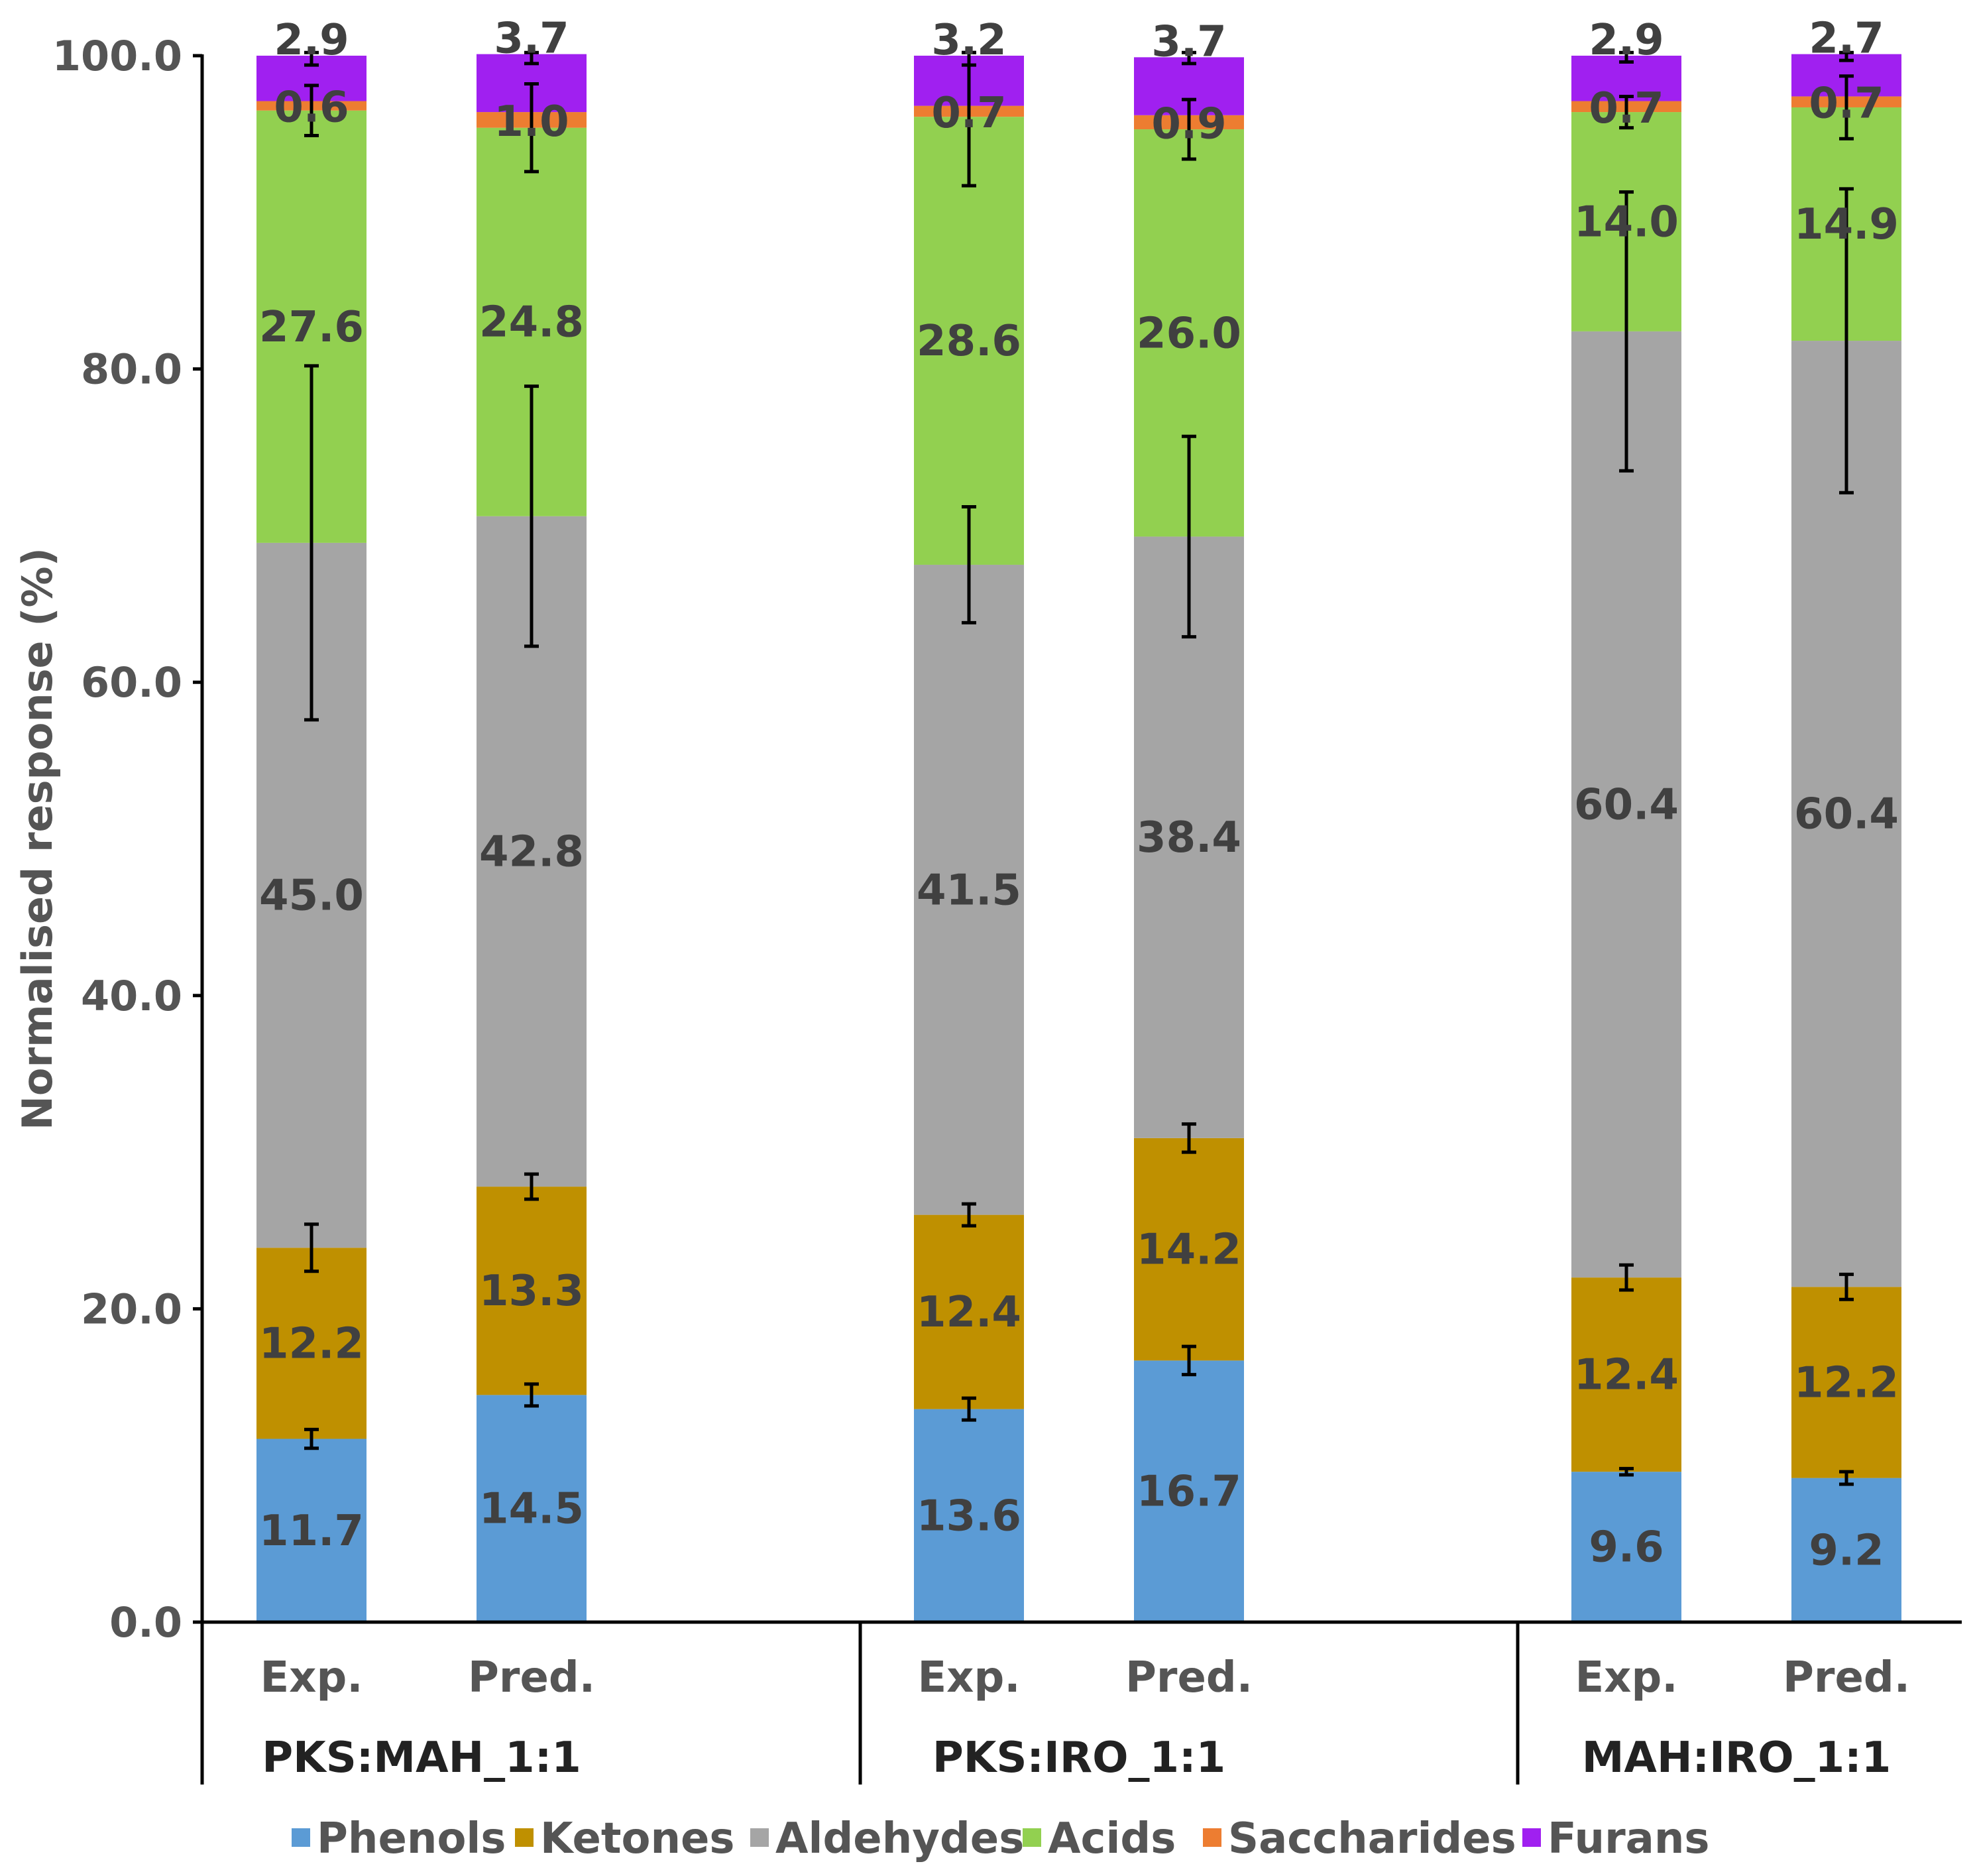 This screenshot has width=1977, height=1876. What do you see at coordinates (411, 1838) in the screenshot?
I see `legend-label: Phenols` at bounding box center [411, 1838].